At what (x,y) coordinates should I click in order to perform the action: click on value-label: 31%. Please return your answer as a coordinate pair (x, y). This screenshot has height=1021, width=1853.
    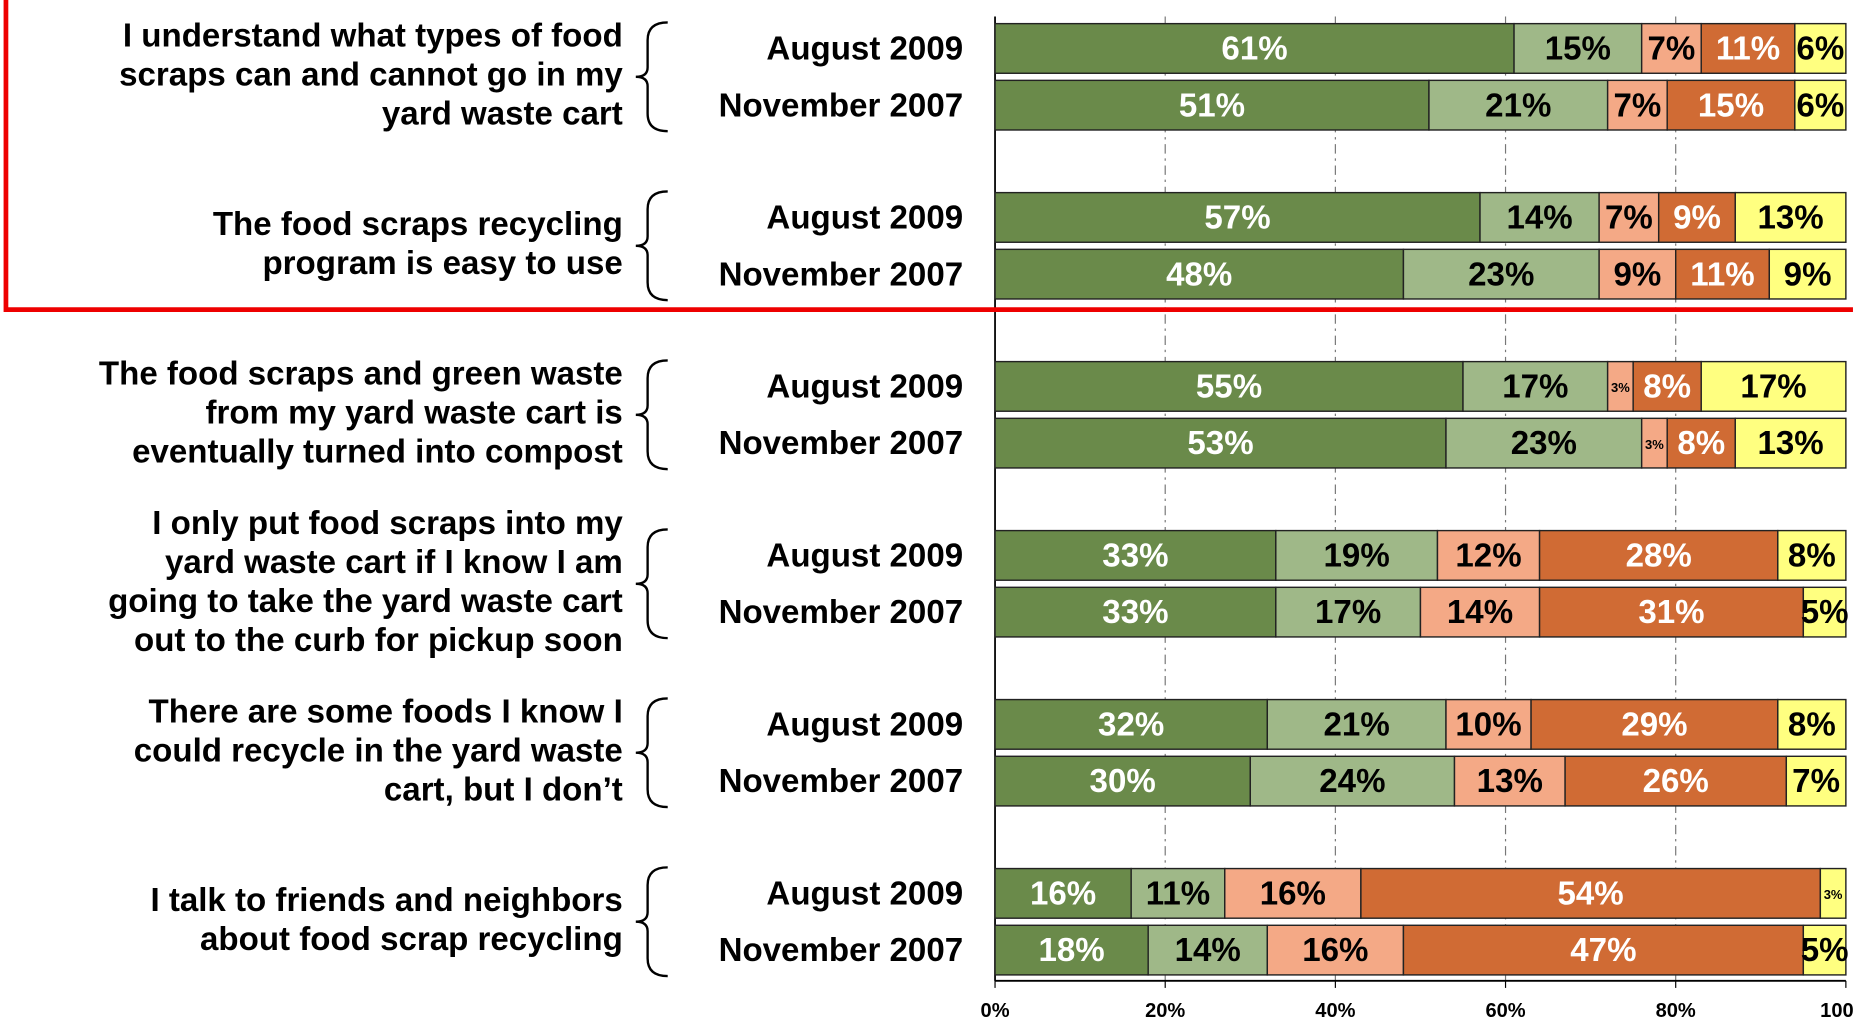
    Looking at the image, I should click on (1671, 612).